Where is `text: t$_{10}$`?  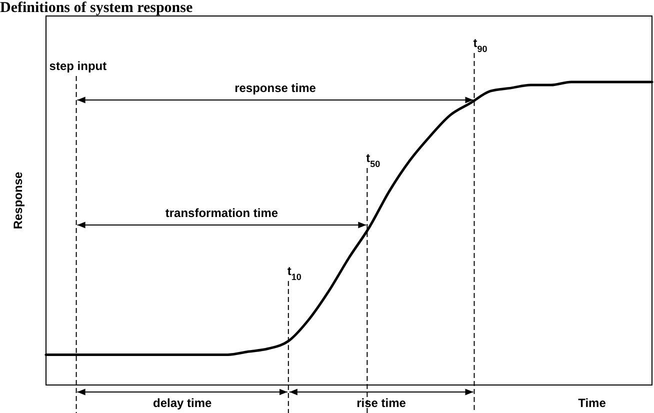 text: t$_{10}$ is located at coordinates (294, 273).